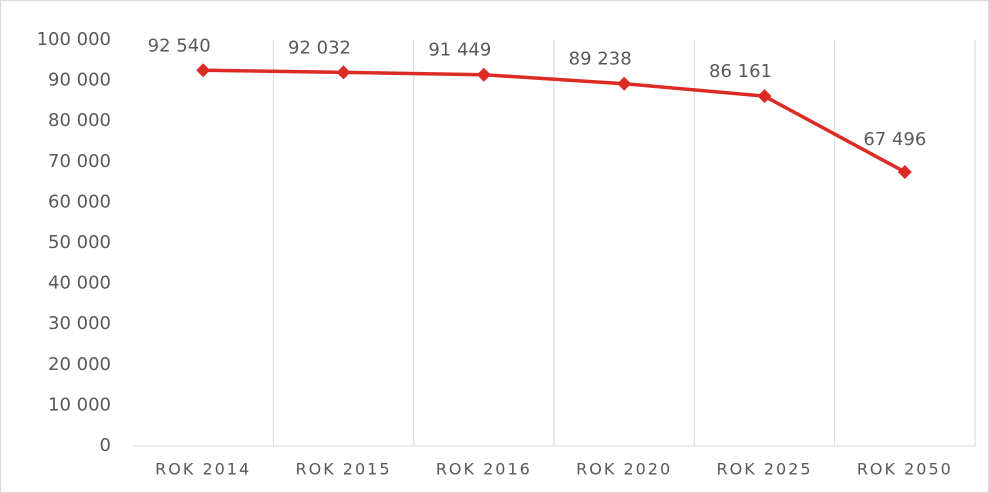  Describe the element at coordinates (459, 50) in the screenshot. I see `data-label: 91 449` at that location.